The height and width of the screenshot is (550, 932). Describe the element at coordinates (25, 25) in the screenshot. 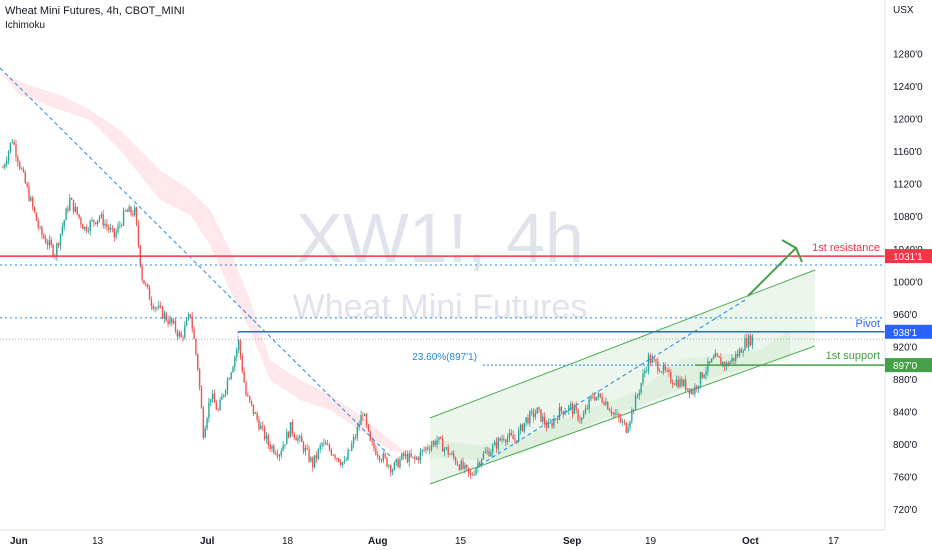

I see `indicator-name: Ichimoku` at that location.